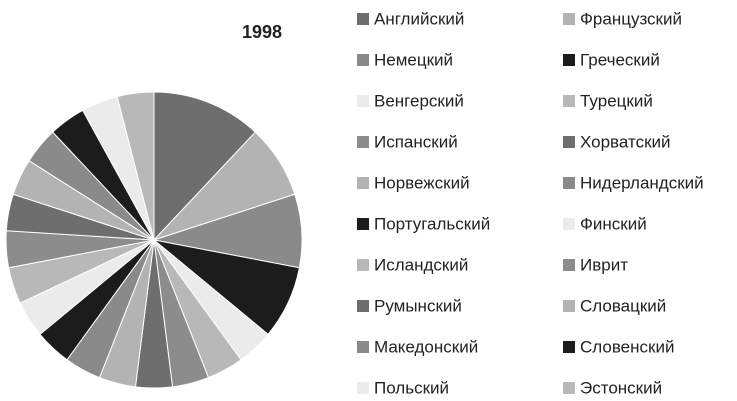 The width and height of the screenshot is (737, 401). I want to click on legend-label: Исландский, so click(421, 264).